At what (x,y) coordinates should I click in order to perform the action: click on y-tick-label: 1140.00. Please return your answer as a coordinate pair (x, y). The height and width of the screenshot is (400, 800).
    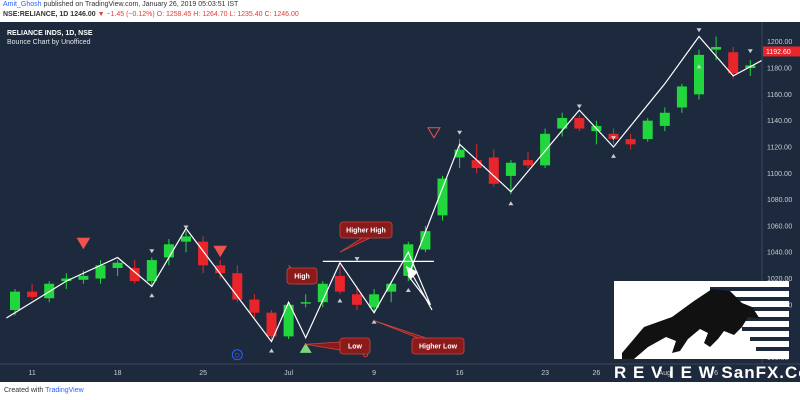
    Looking at the image, I should click on (779, 121).